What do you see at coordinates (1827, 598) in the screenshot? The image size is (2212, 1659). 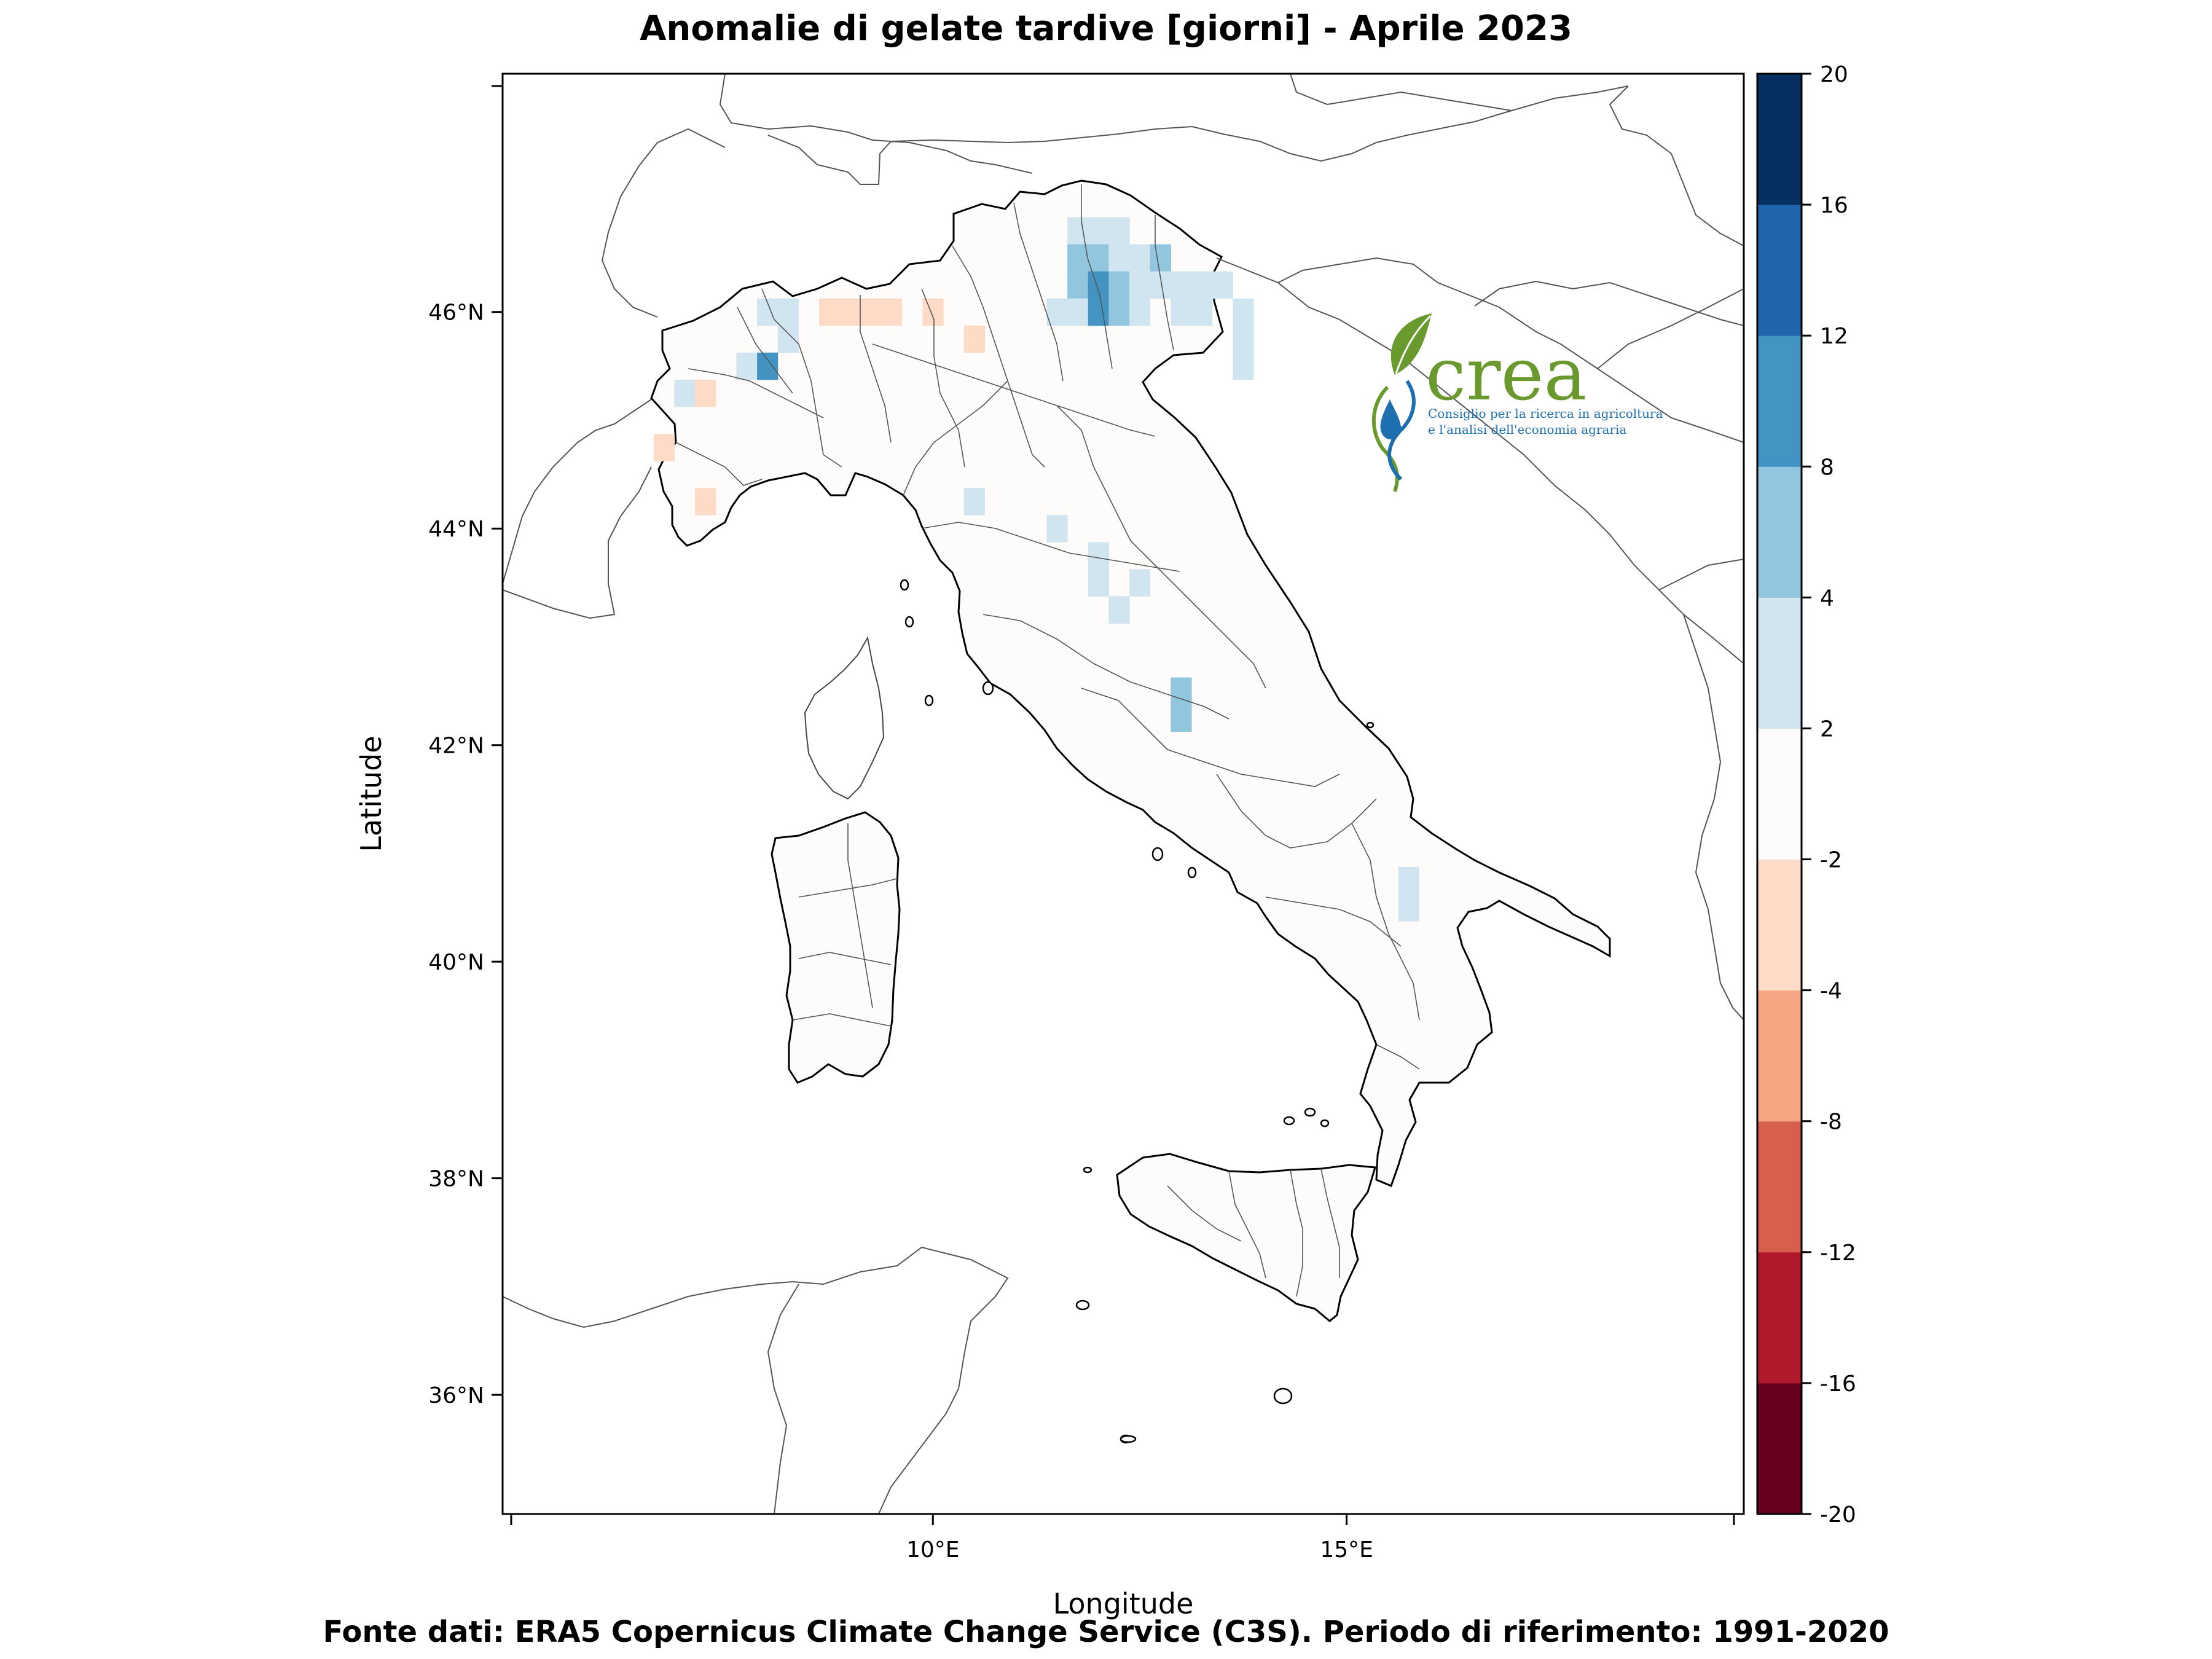 I see `colorbar-tick-label: 4` at bounding box center [1827, 598].